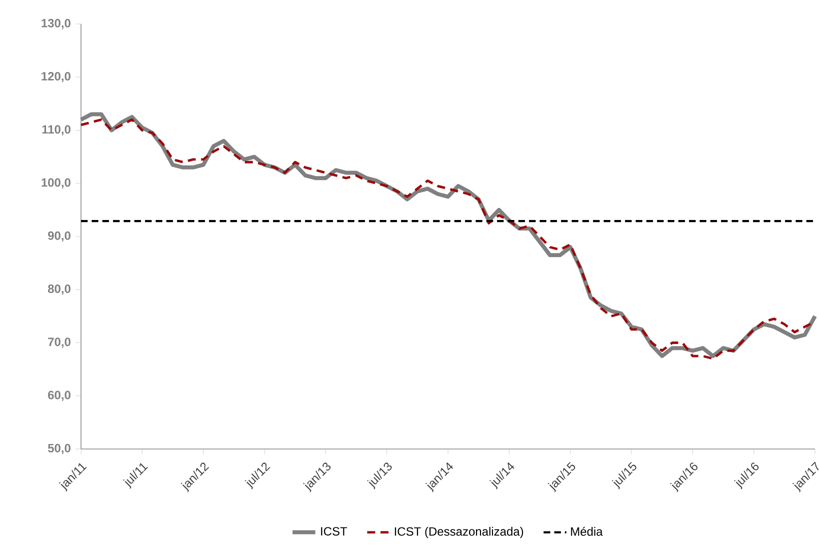 The width and height of the screenshot is (819, 558). I want to click on y-tick-label: 60,0, so click(59, 395).